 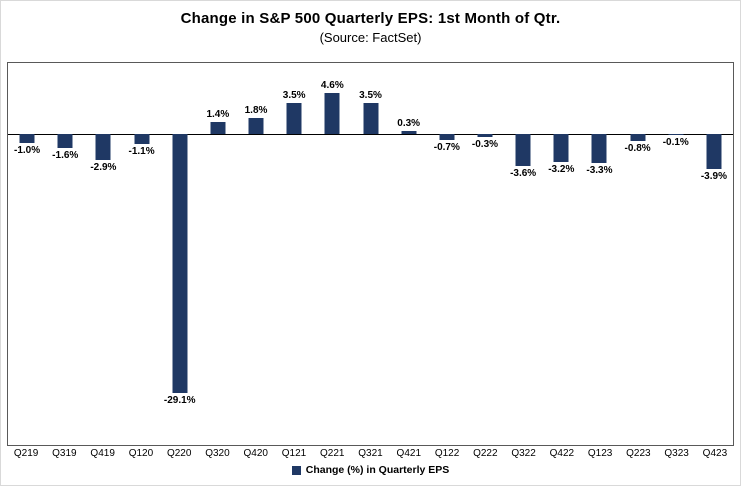 I want to click on x-axis-label: Q221, so click(x=332, y=453).